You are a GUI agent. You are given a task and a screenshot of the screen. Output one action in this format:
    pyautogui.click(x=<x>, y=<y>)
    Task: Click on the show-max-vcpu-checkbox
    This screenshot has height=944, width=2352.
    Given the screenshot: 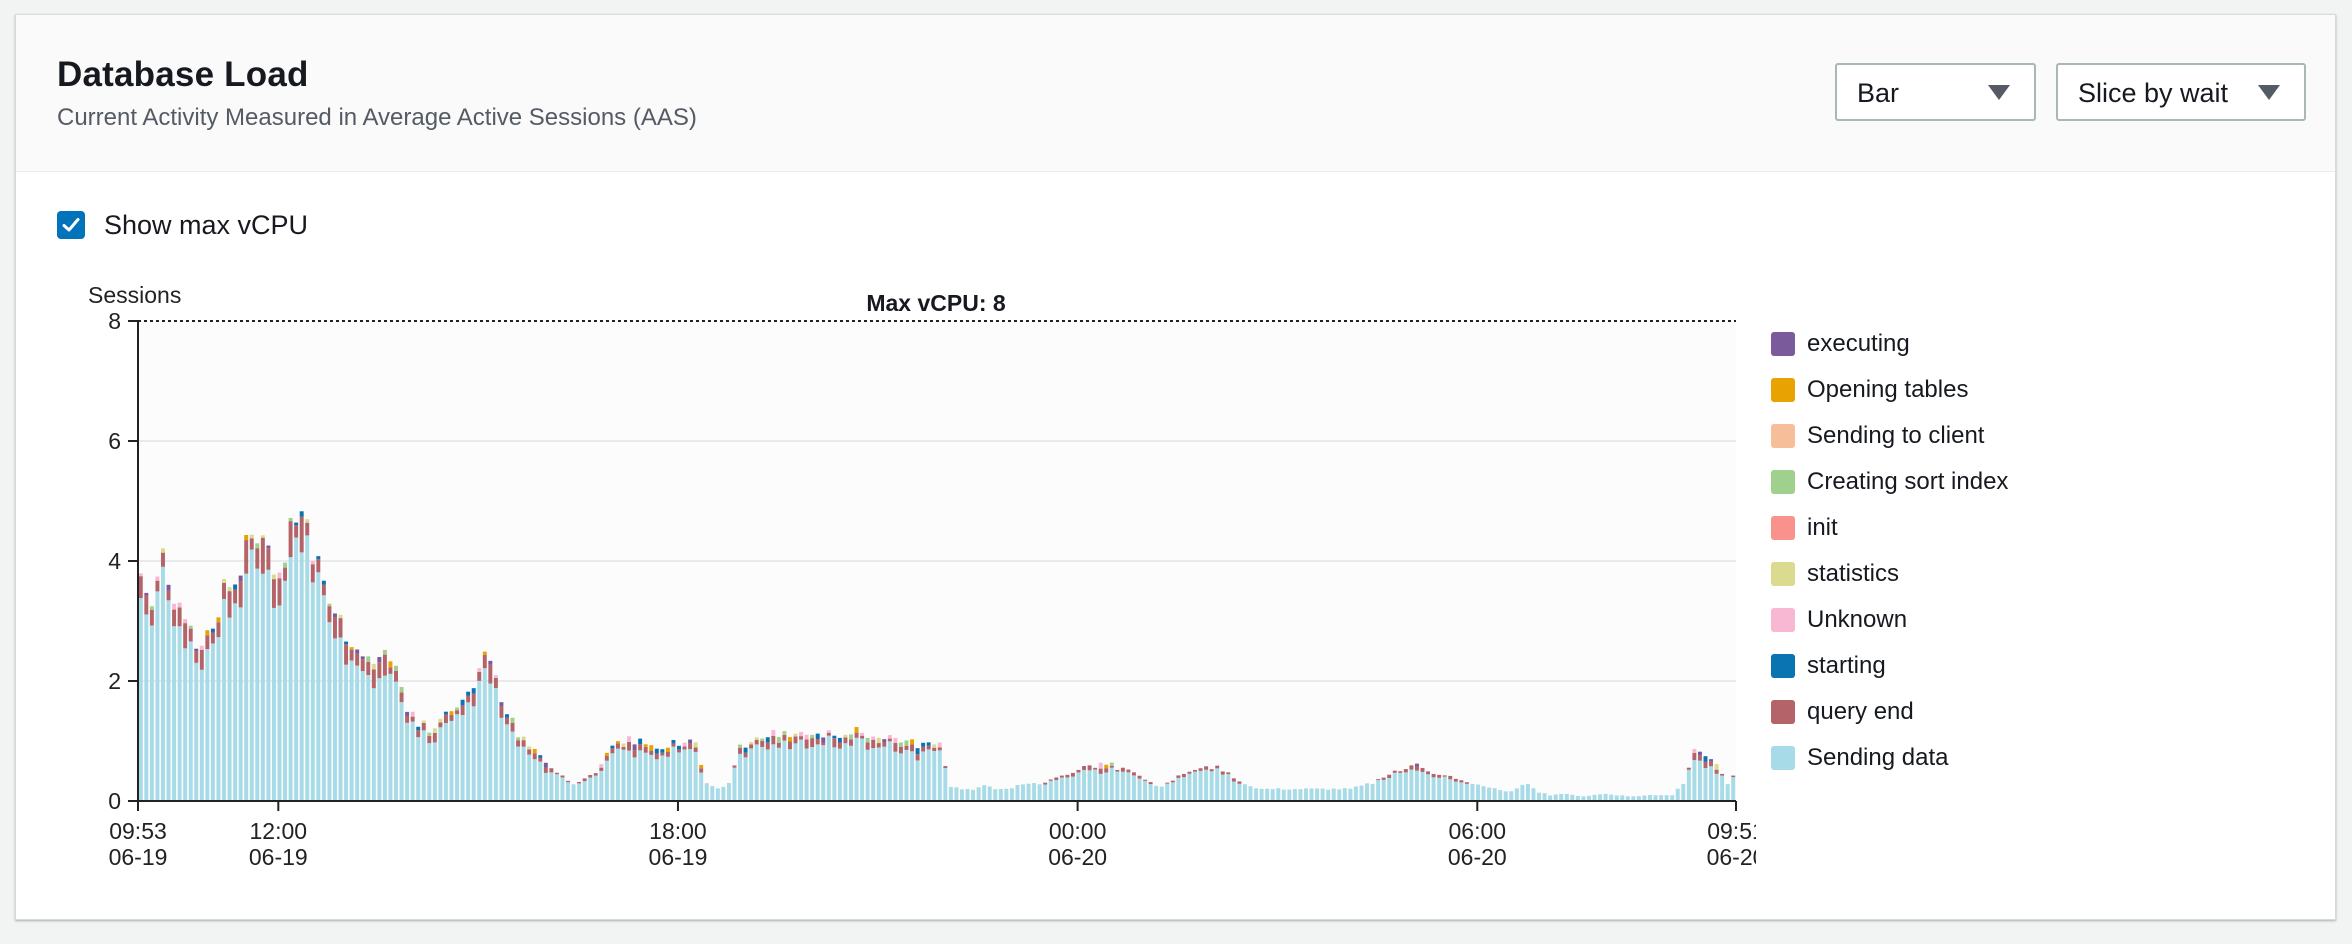 What is the action you would take?
    pyautogui.click(x=71, y=225)
    